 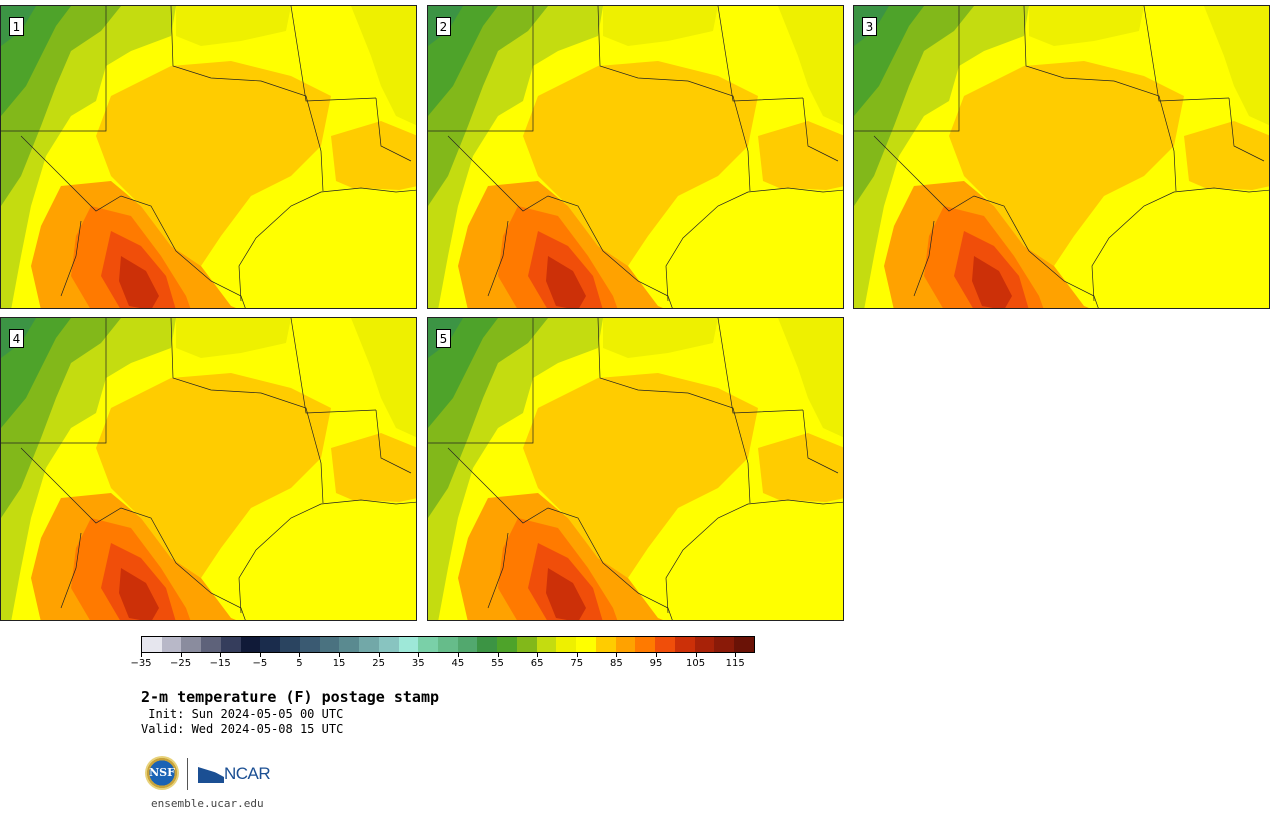 What do you see at coordinates (656, 663) in the screenshot?
I see `colorbar-tick-label: 95` at bounding box center [656, 663].